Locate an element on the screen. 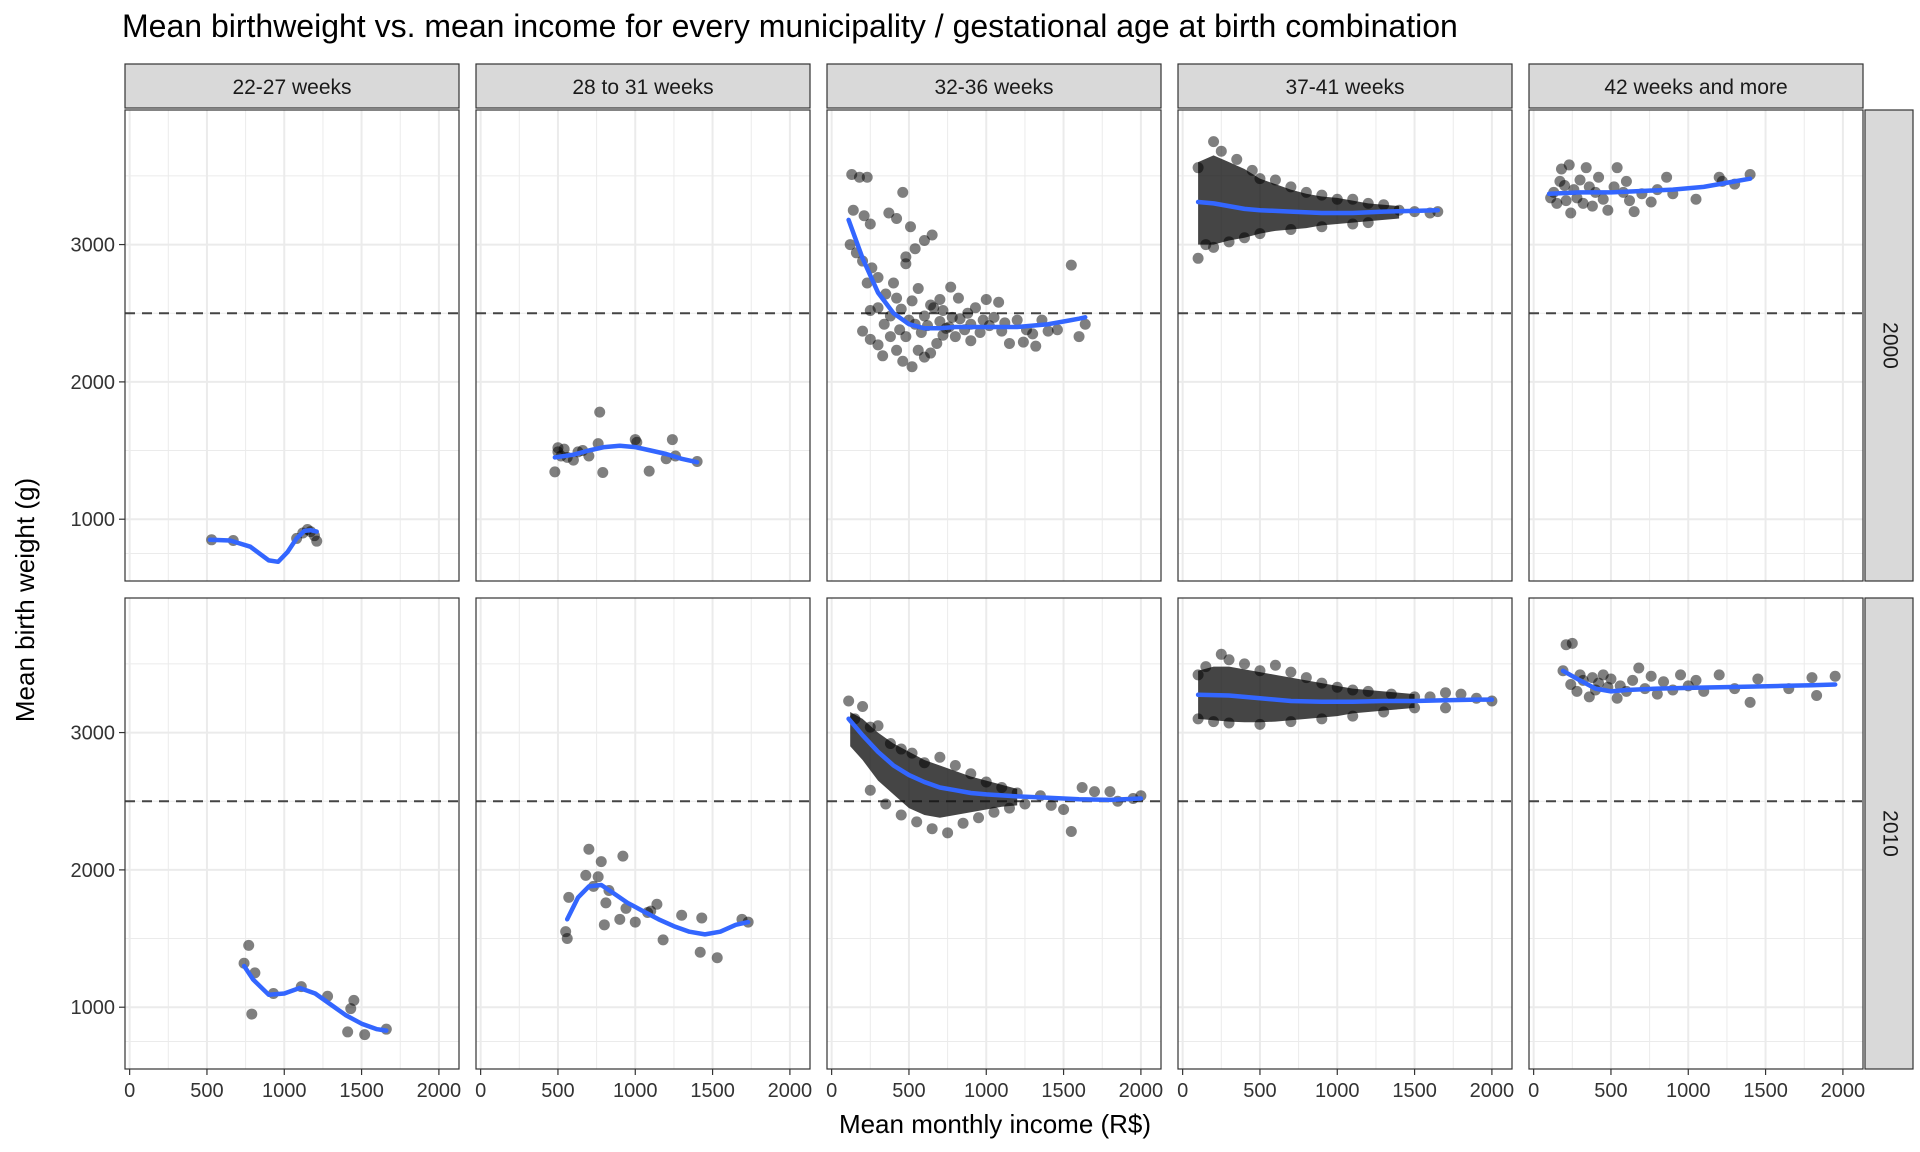 The image size is (1920, 1152). row-strip-2010 is located at coordinates (1889, 833).